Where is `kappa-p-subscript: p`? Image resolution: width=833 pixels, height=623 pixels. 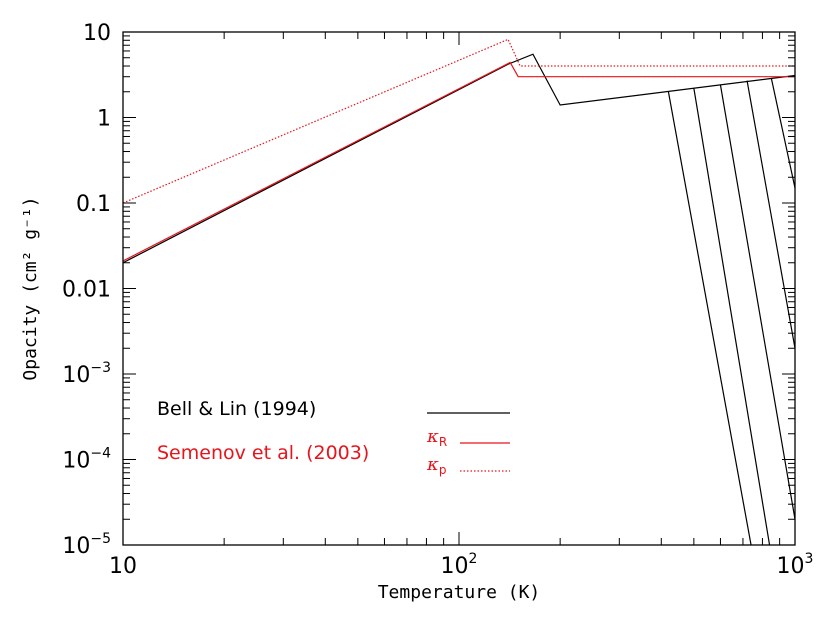 kappa-p-subscript: p is located at coordinates (443, 470).